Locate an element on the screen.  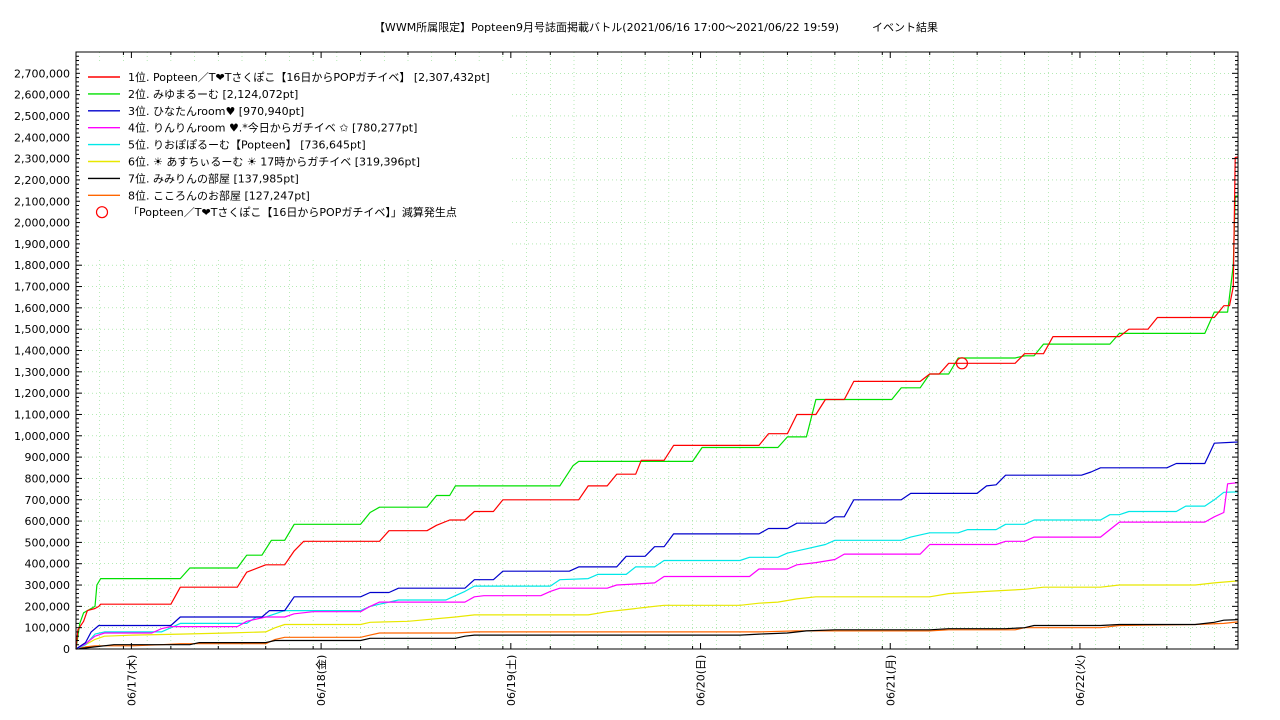
y-tick-label: 1,100,000 is located at coordinates (42, 414).